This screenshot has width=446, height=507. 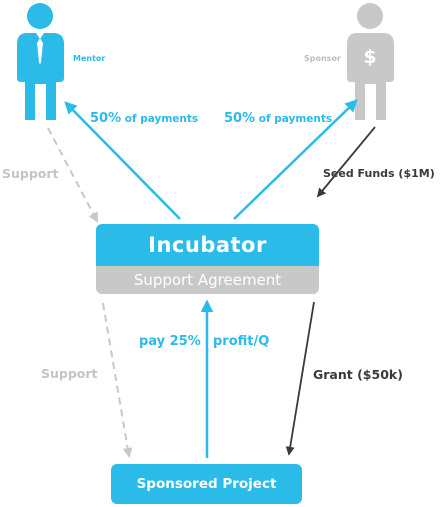 I want to click on payments-to-mentor-percent: 50%, so click(x=106, y=118).